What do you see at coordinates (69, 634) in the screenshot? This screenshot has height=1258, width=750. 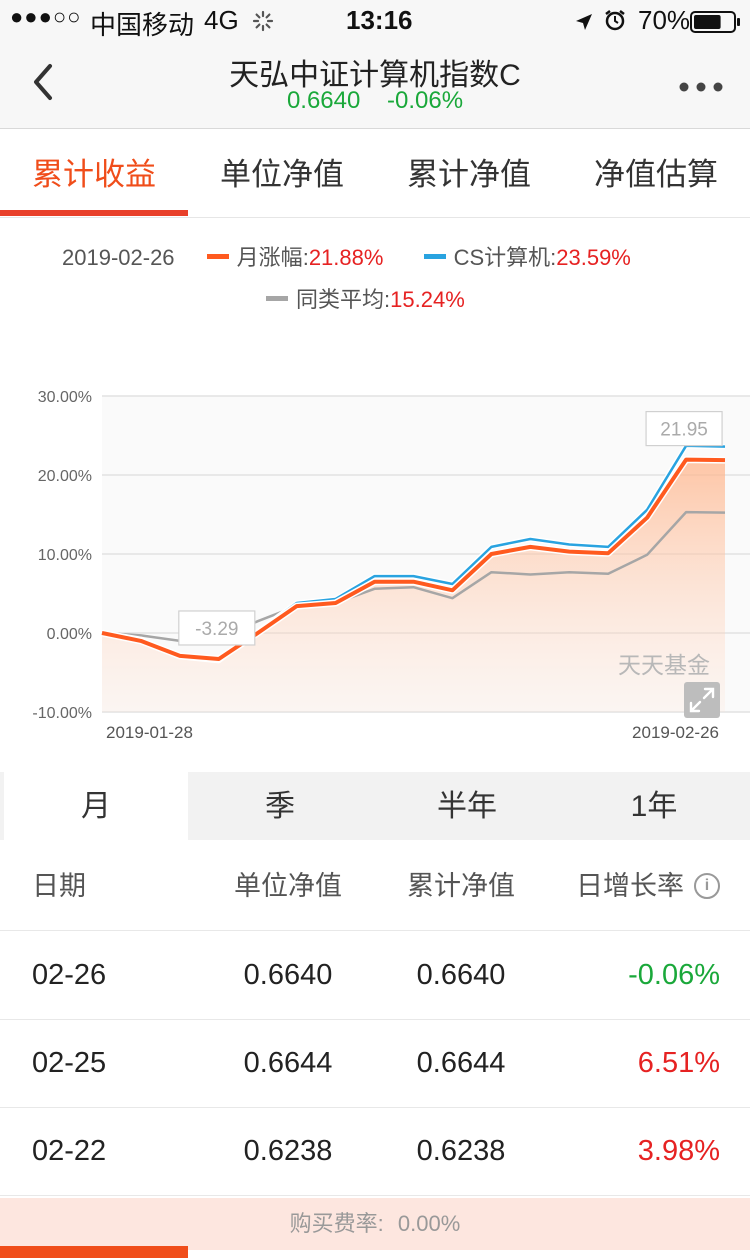 I see `y-tick-label: 0.00%` at bounding box center [69, 634].